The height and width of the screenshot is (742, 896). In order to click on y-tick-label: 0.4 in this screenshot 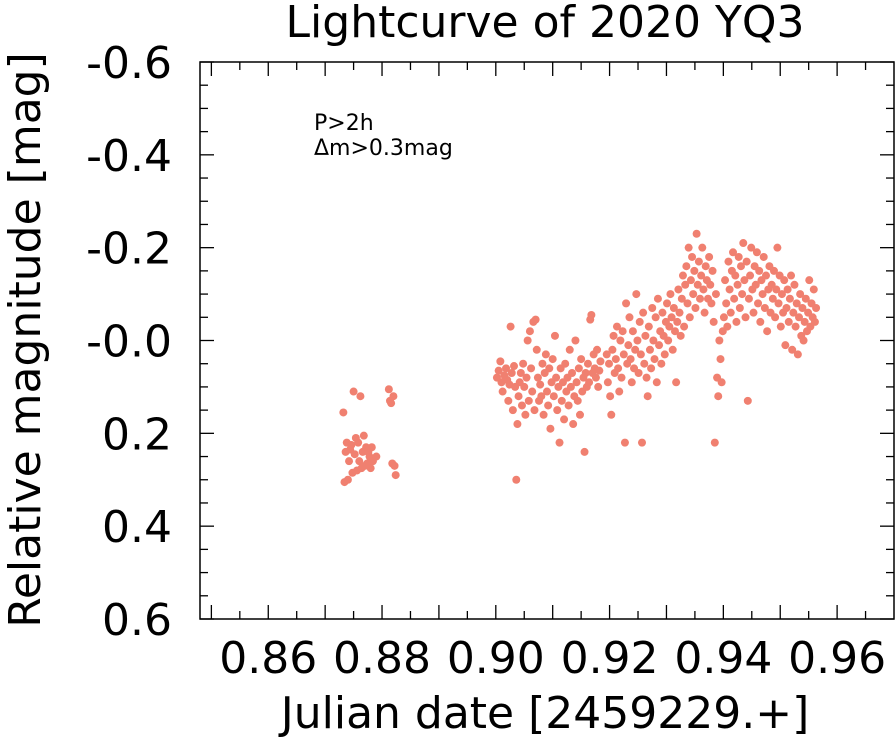, I will do `click(137, 527)`.